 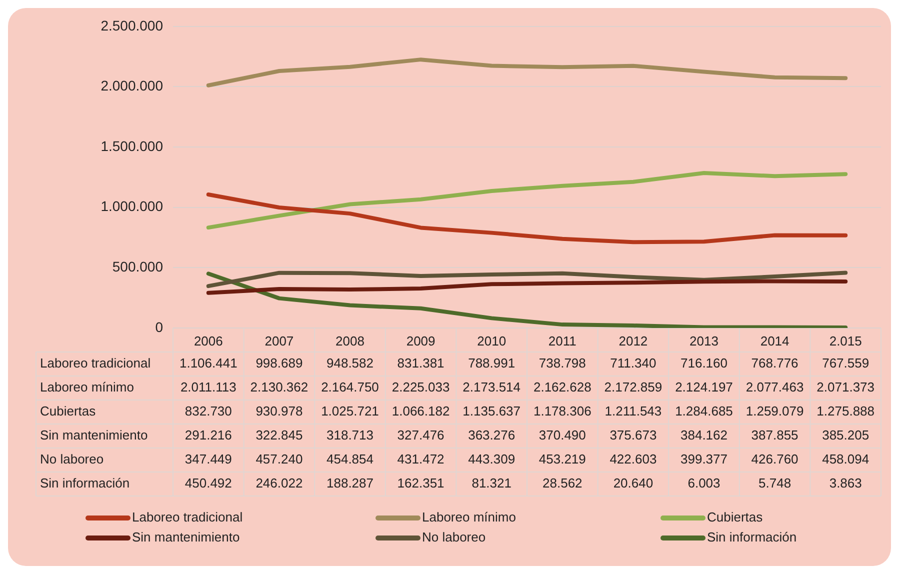 I want to click on data-label: 1.106.441, so click(x=208, y=363).